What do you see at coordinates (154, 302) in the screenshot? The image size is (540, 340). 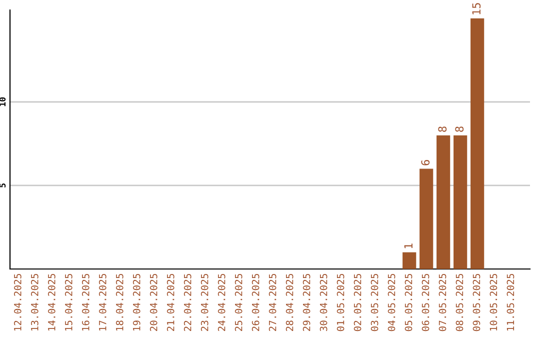 I see `x-tick-label: 20.04.2025` at bounding box center [154, 302].